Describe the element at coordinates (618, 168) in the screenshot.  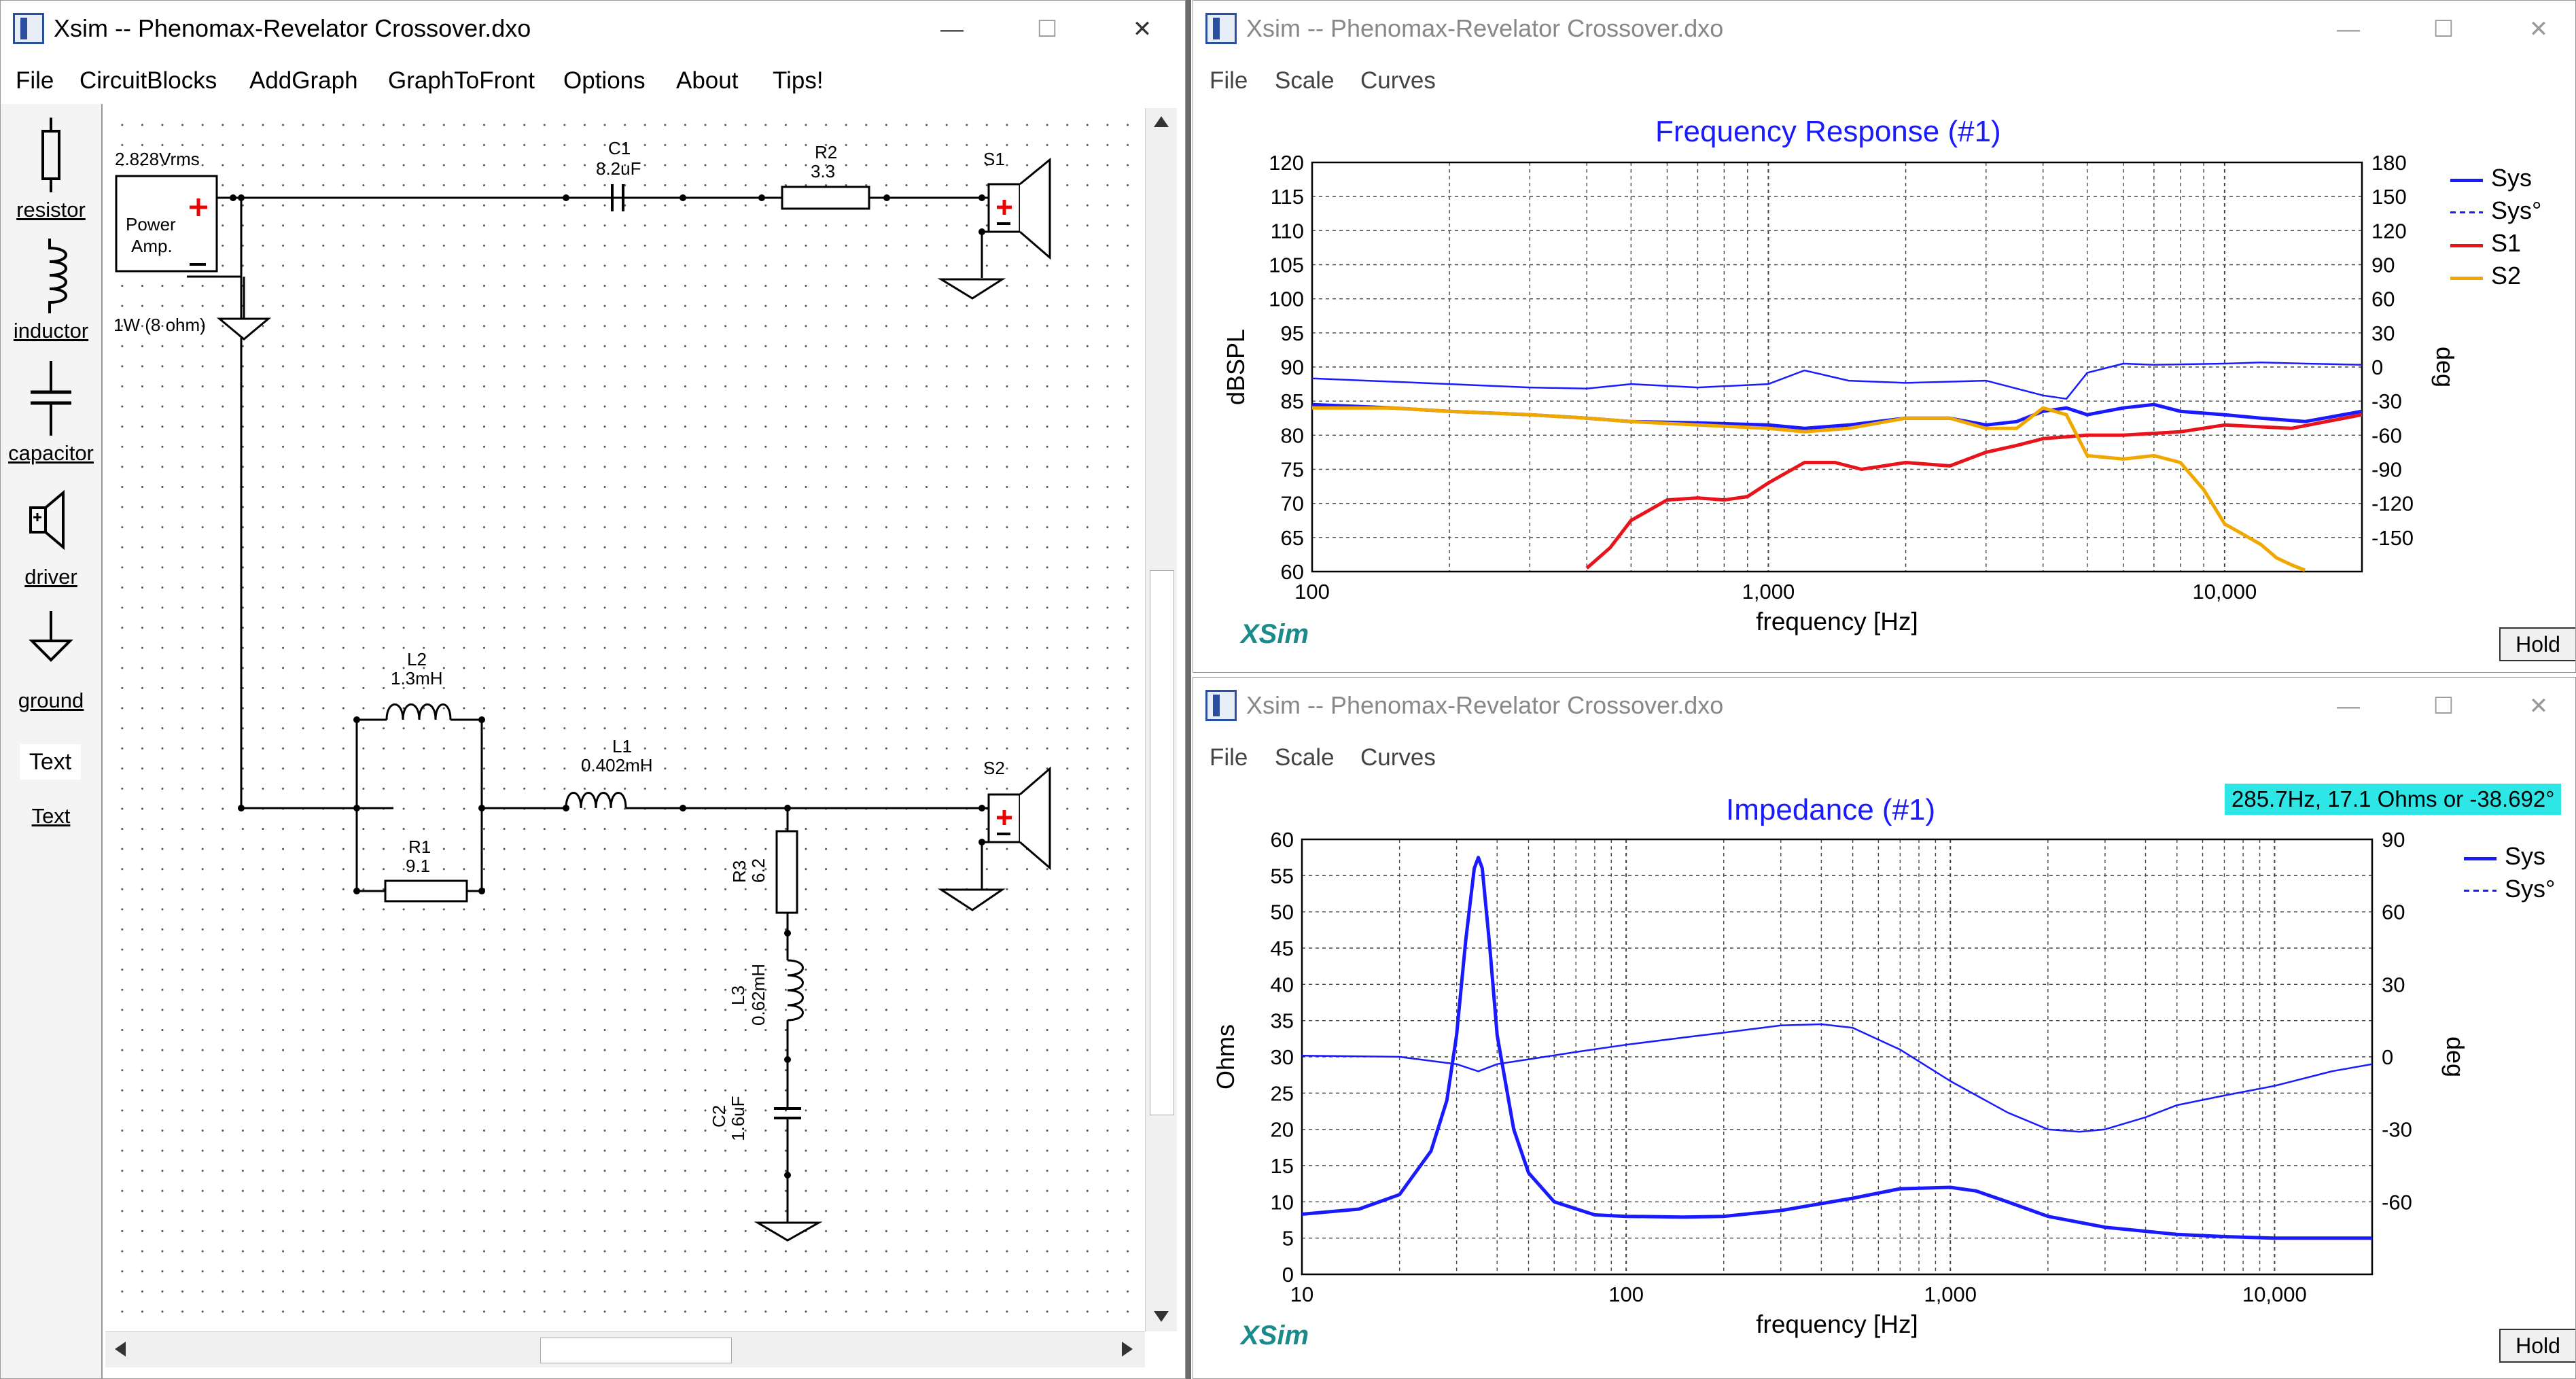
I see `c1-value: 8.2uF` at that location.